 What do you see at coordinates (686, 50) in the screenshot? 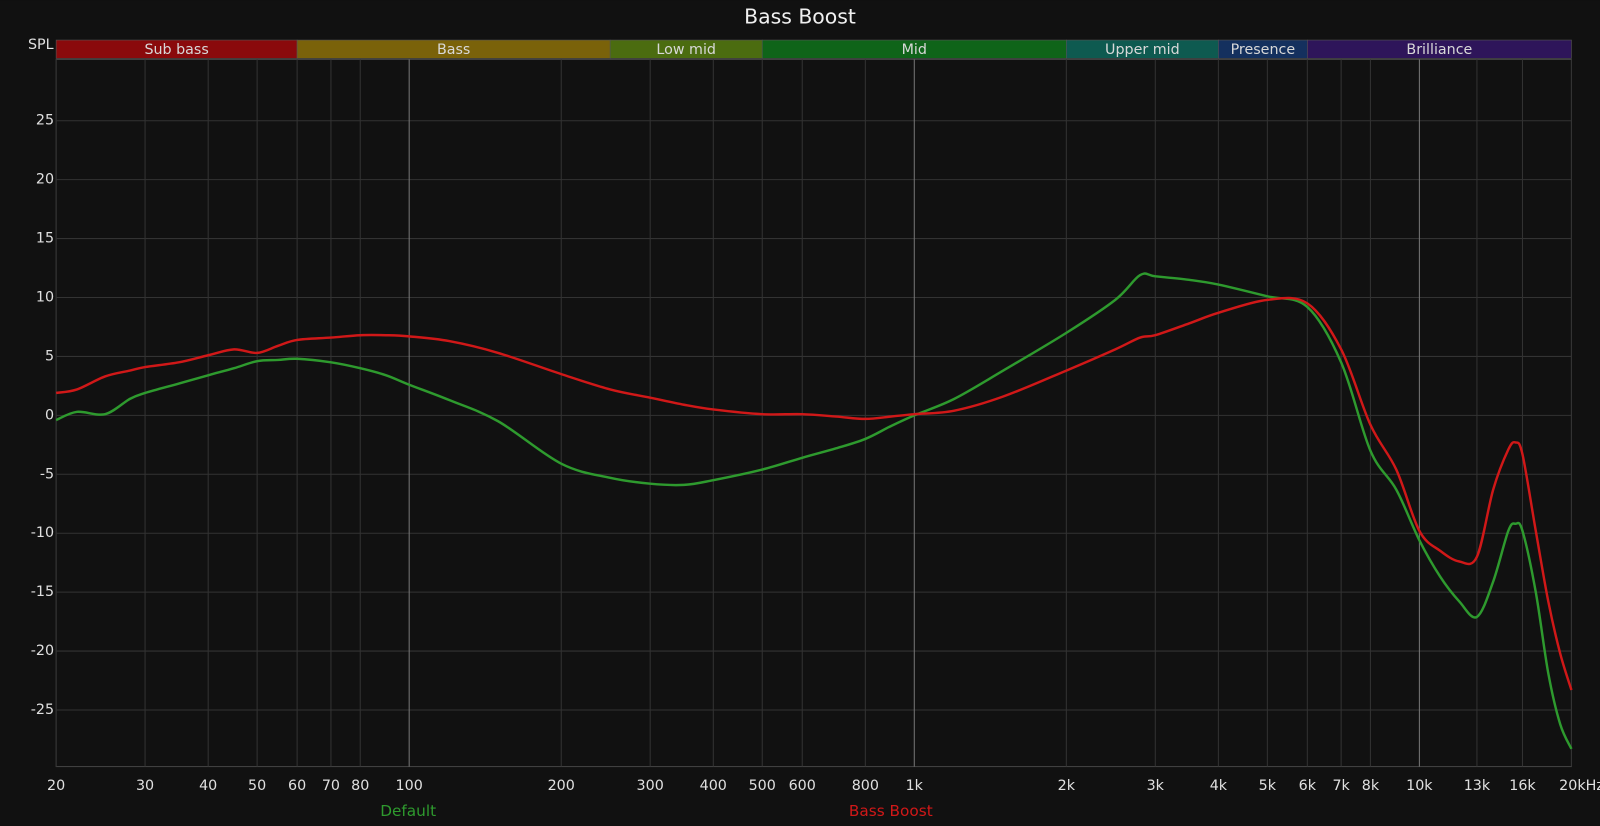
I see `band-label: Low mid` at bounding box center [686, 50].